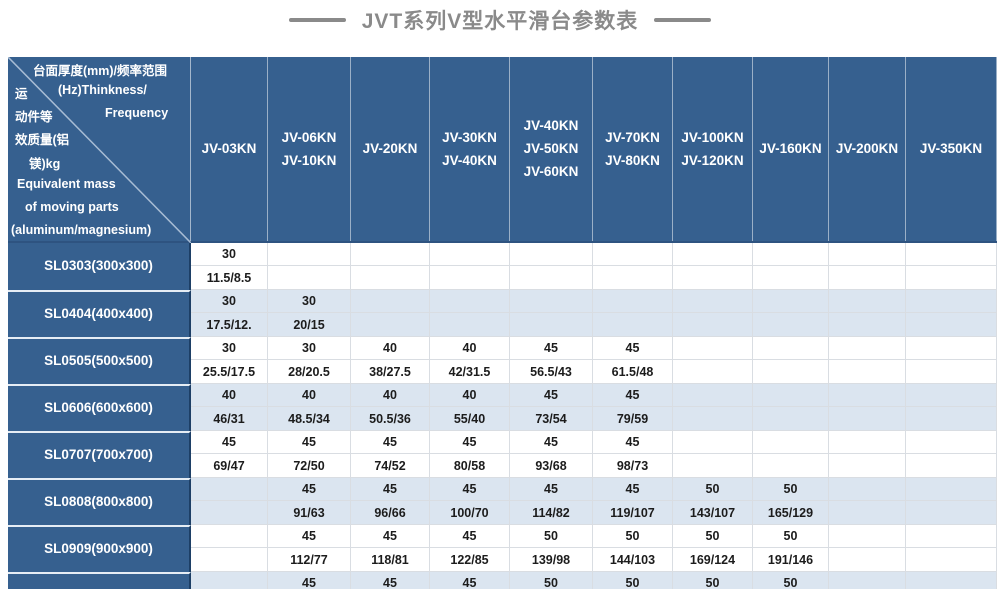 This screenshot has height=589, width=1000. I want to click on column-header: JV-06KN JV-10KN, so click(309, 149).